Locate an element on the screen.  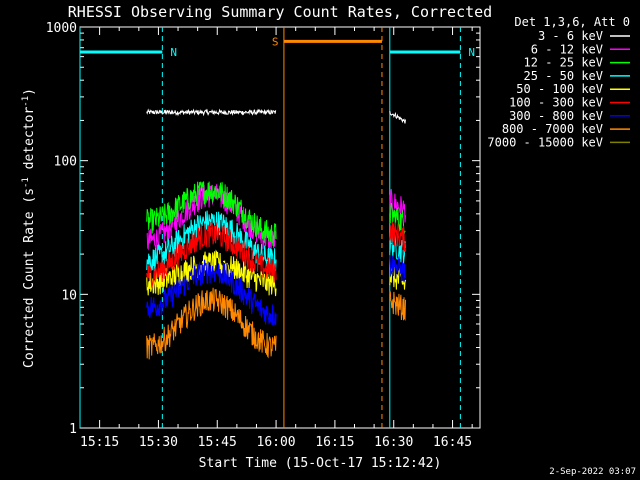
x-tick-label: 15:30 is located at coordinates (158, 442).